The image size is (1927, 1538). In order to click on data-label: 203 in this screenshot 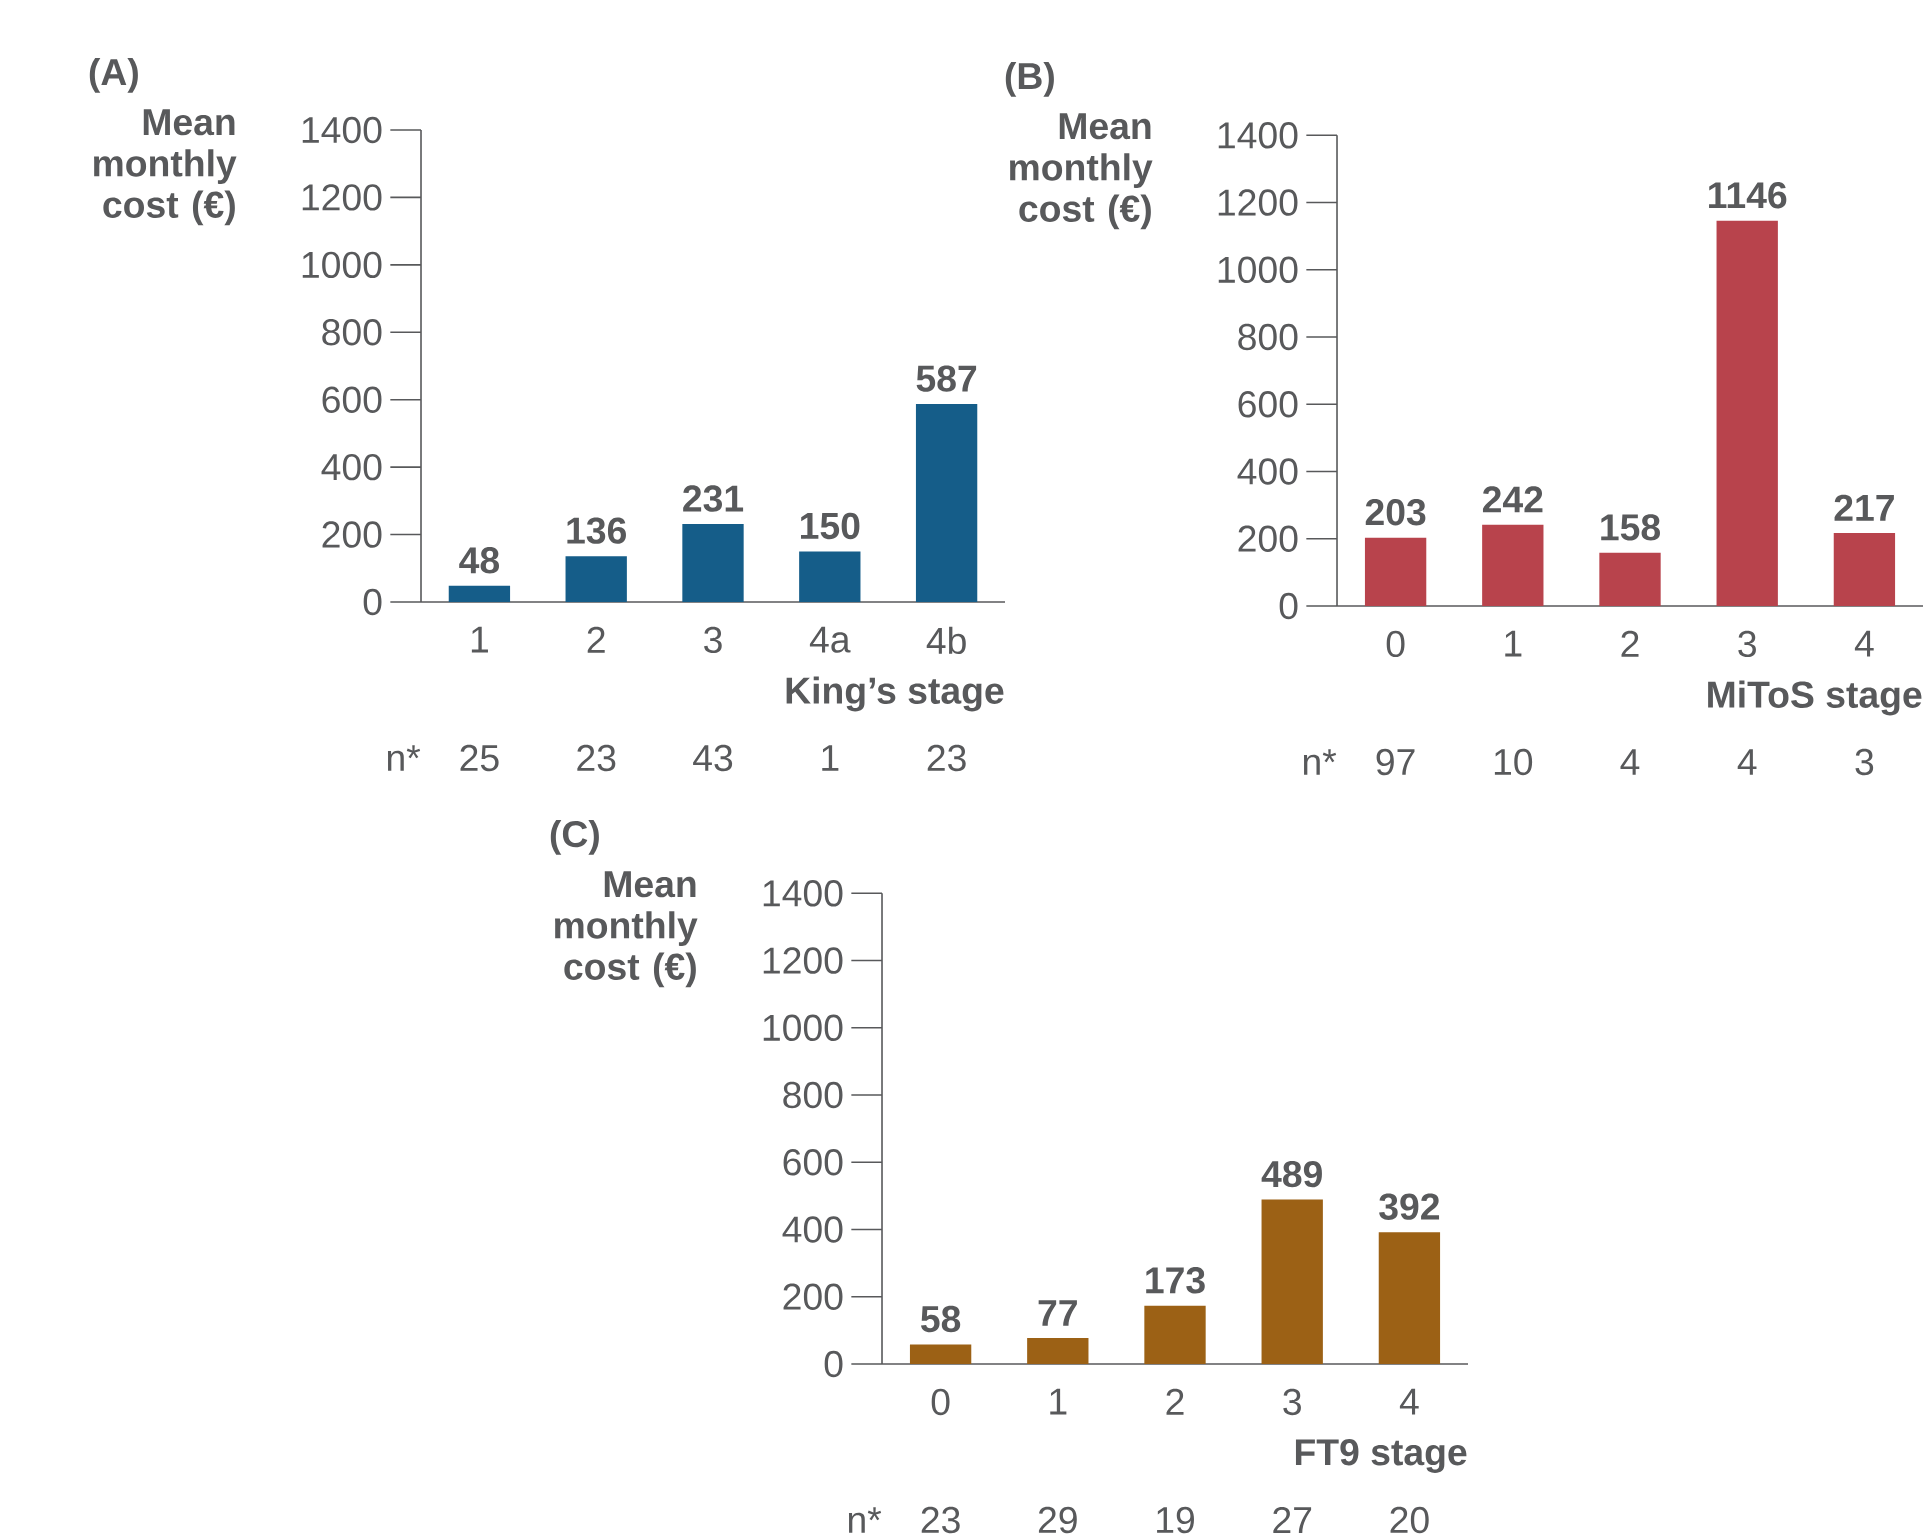, I will do `click(1395, 512)`.